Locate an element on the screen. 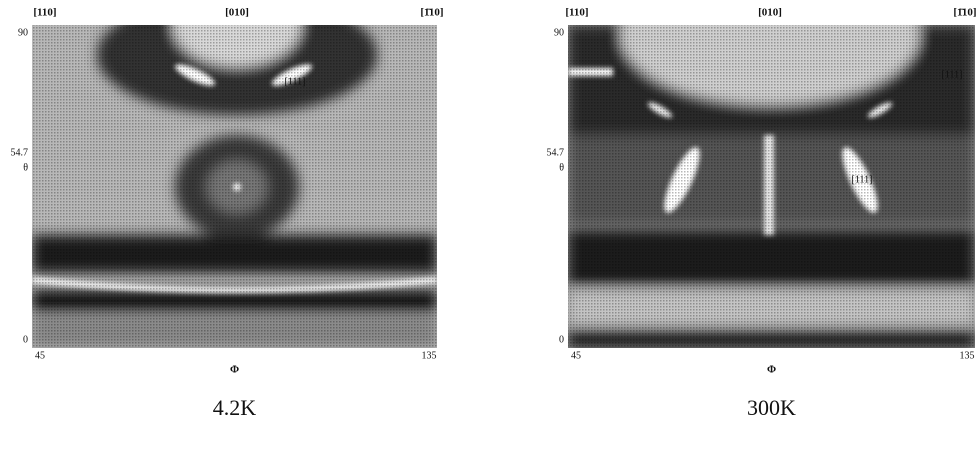  caption: 300K is located at coordinates (771, 407).